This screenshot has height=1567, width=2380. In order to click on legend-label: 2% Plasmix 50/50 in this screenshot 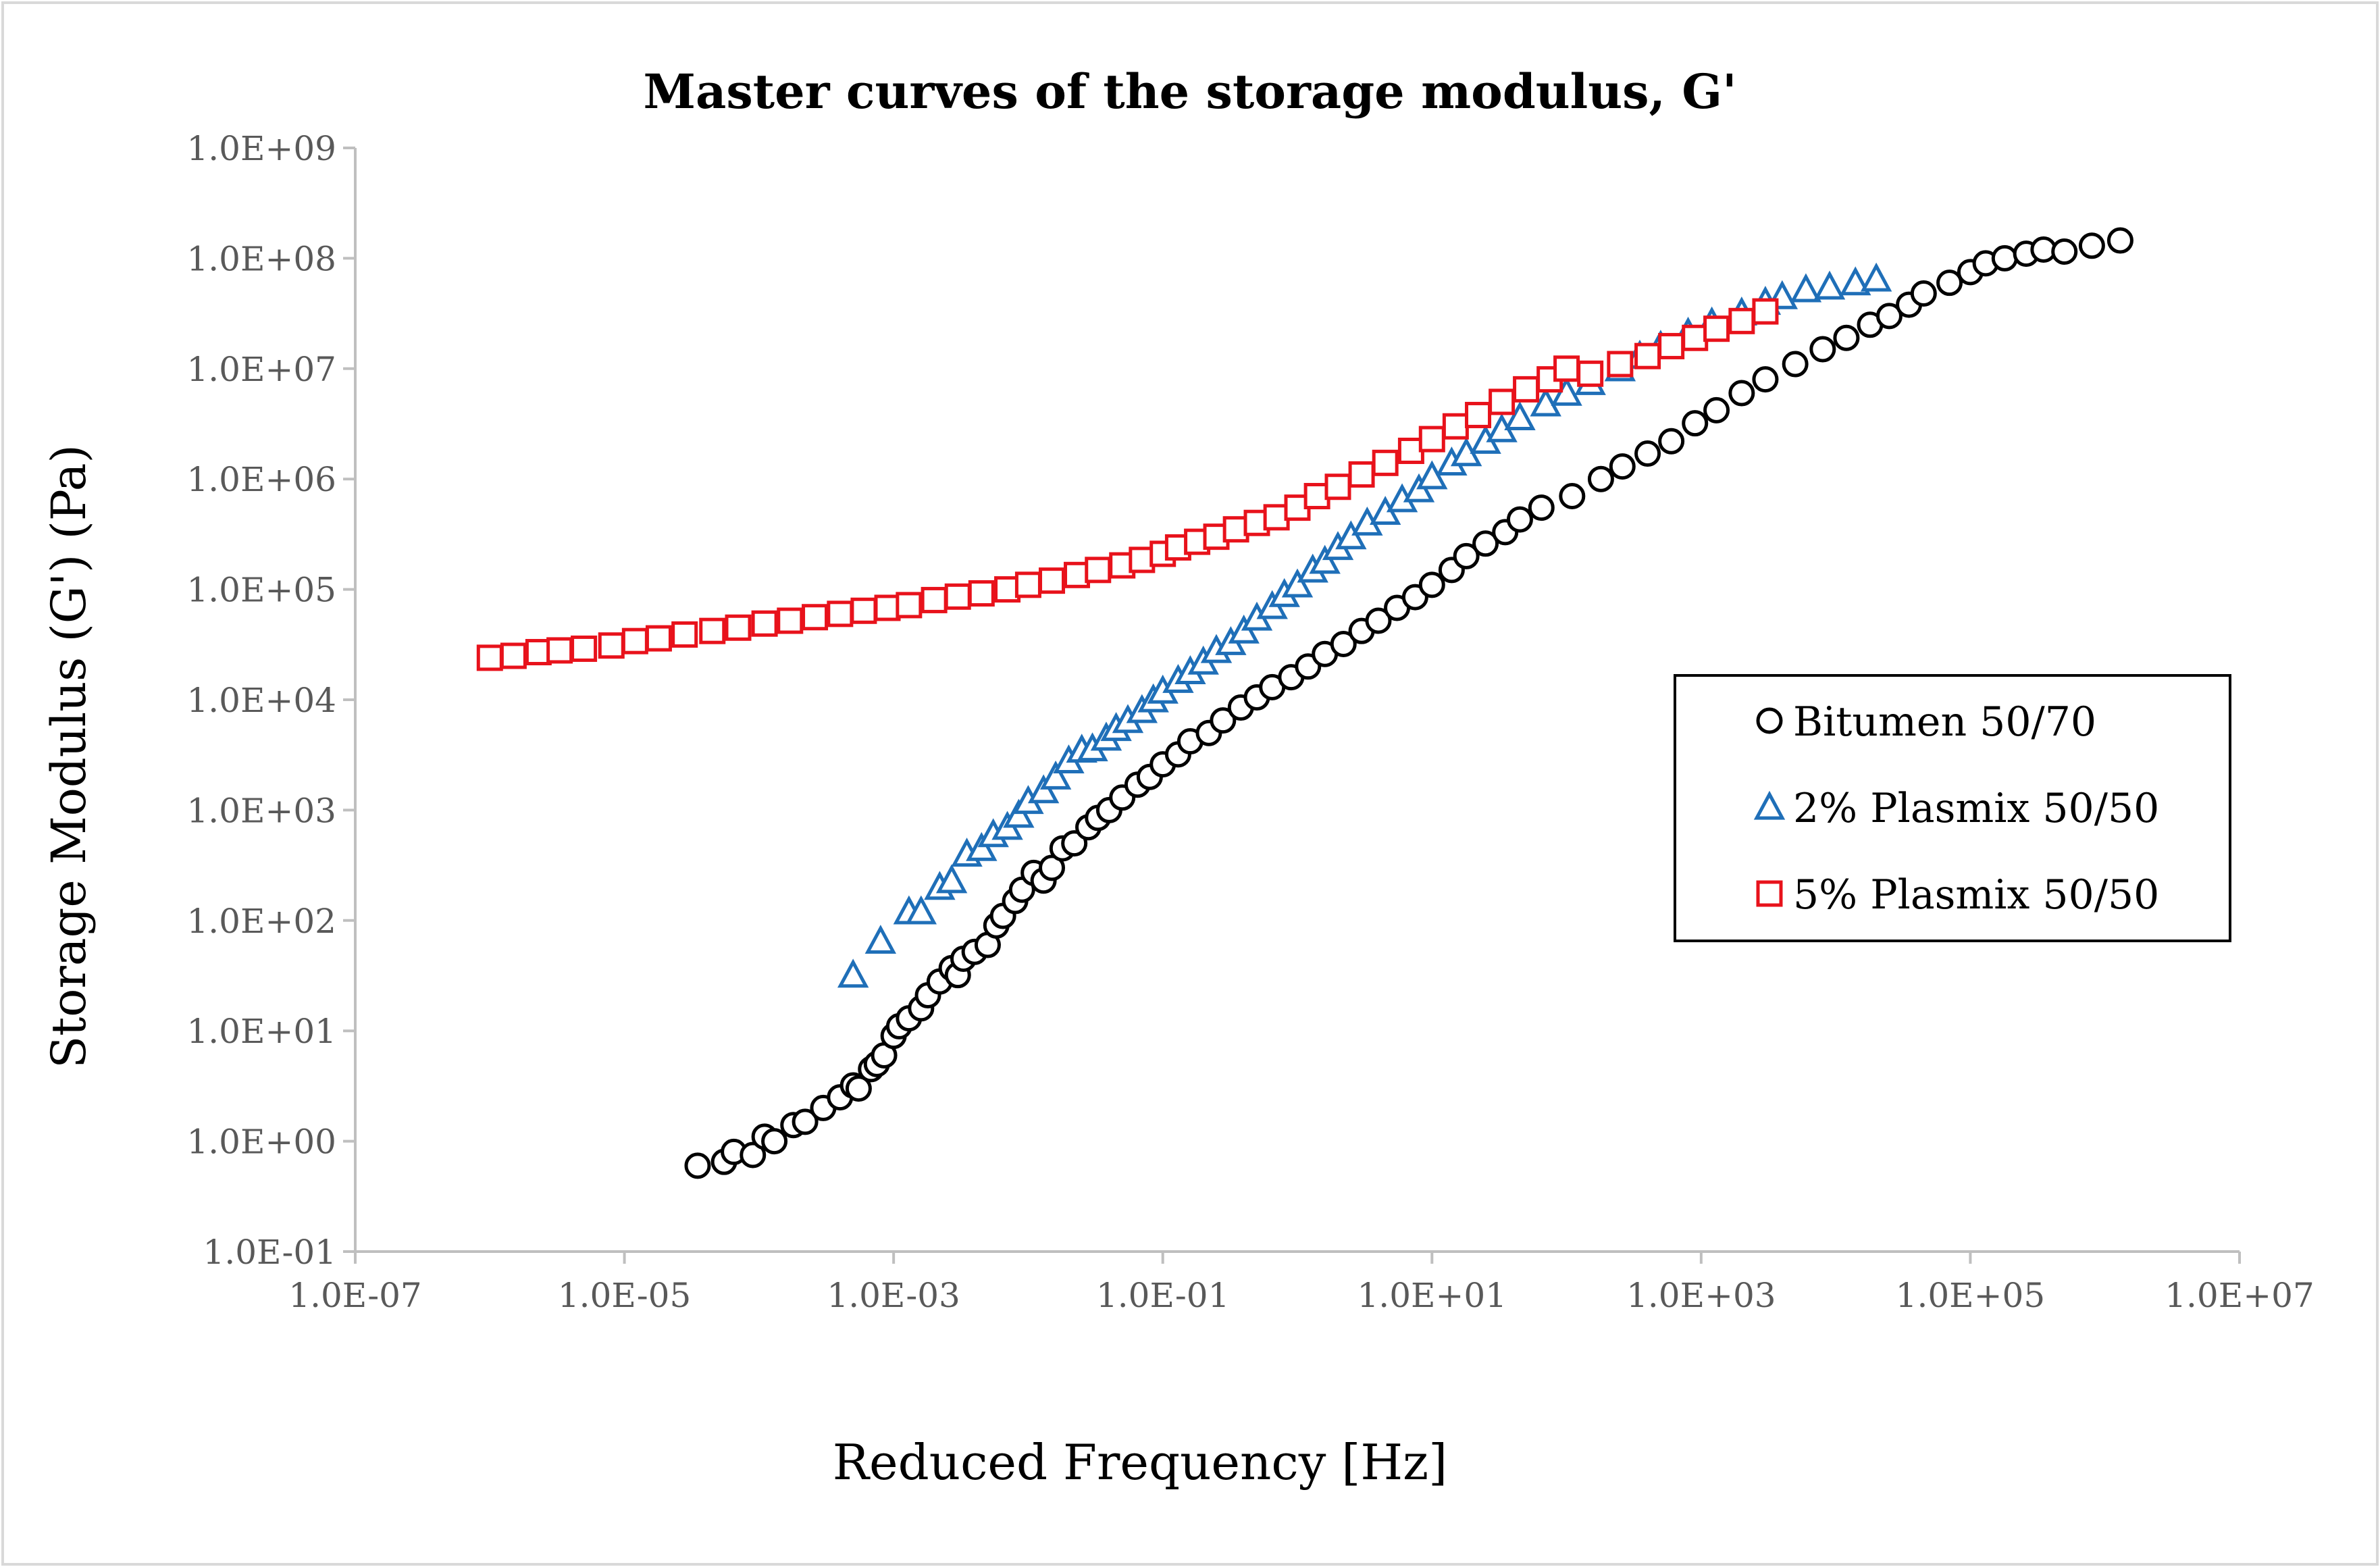, I will do `click(1976, 808)`.